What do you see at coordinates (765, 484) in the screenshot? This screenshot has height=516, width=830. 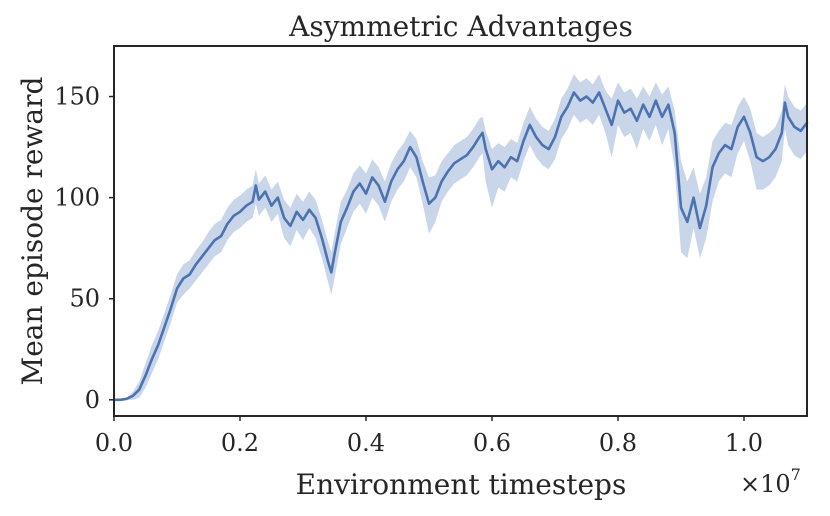 I see `x-axis-multiplier-base: ×10` at bounding box center [765, 484].